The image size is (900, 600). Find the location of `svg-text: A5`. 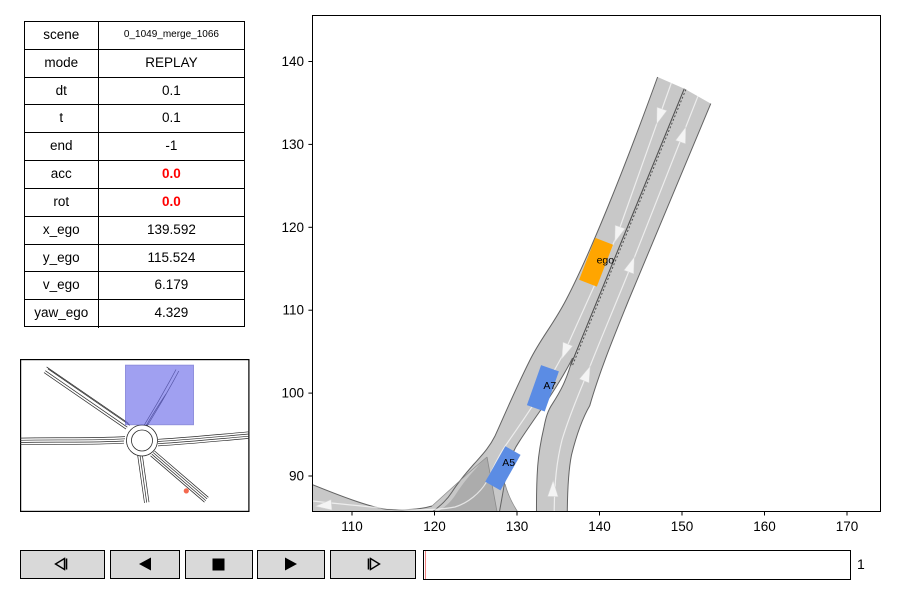

svg-text: A5 is located at coordinates (508, 463).